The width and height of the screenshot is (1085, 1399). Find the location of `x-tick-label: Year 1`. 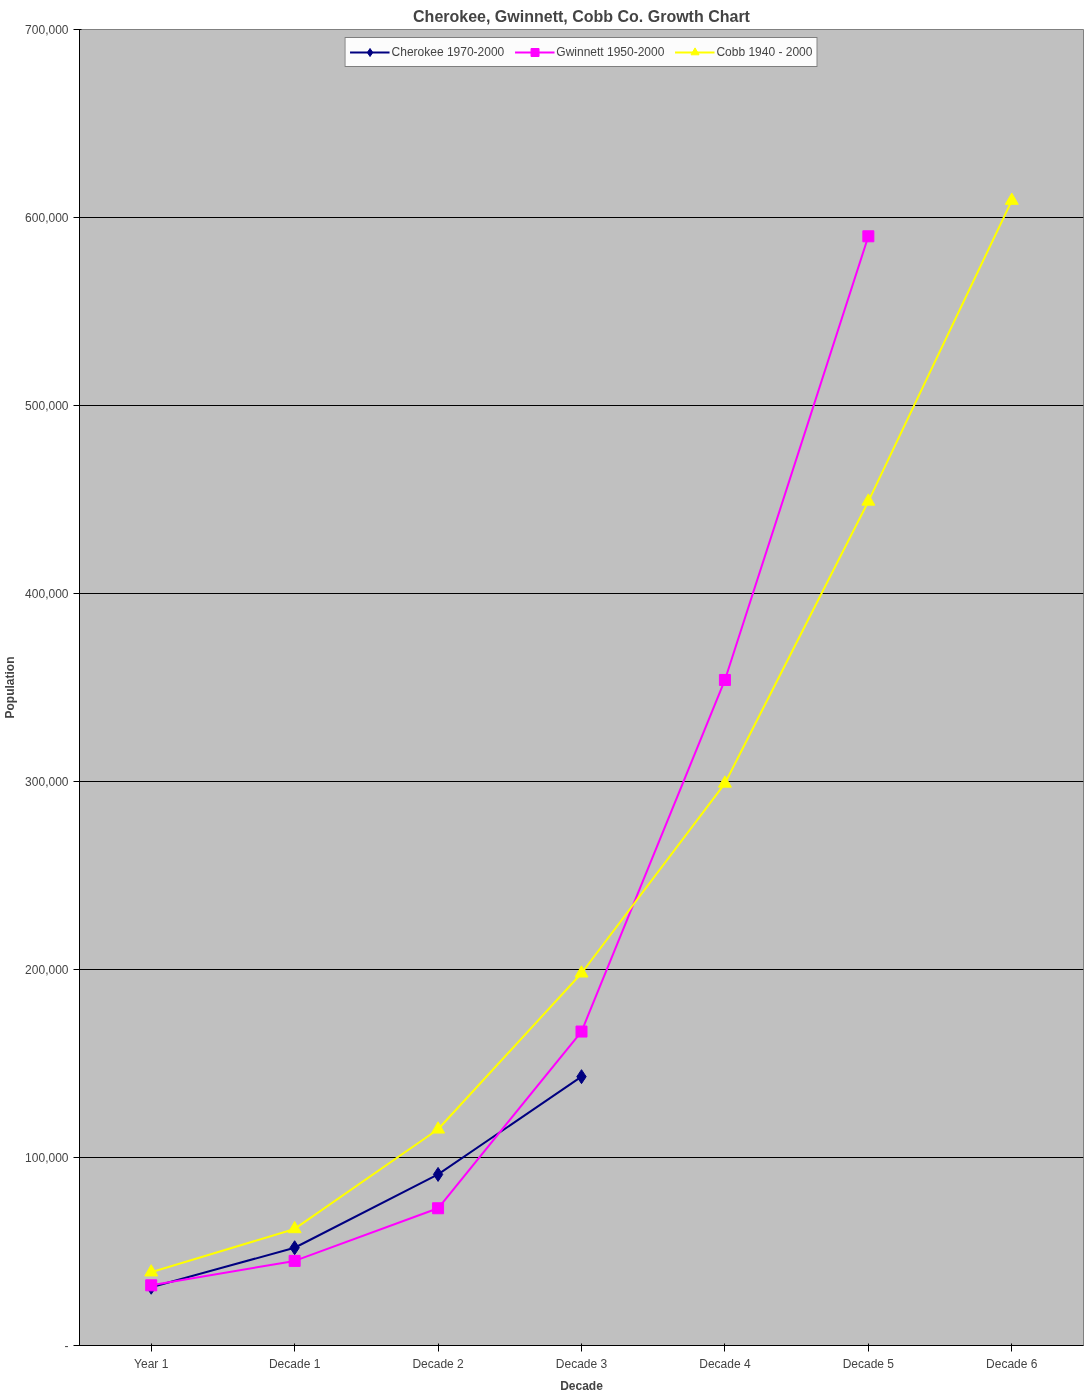

x-tick-label: Year 1 is located at coordinates (151, 1363).